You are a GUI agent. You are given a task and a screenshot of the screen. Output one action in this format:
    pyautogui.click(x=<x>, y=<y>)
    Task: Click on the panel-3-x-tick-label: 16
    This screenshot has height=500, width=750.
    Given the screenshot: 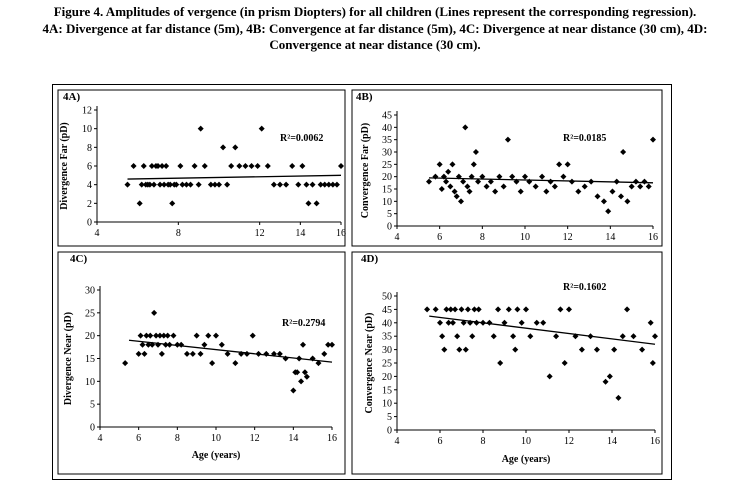 What is the action you would take?
    pyautogui.click(x=332, y=438)
    